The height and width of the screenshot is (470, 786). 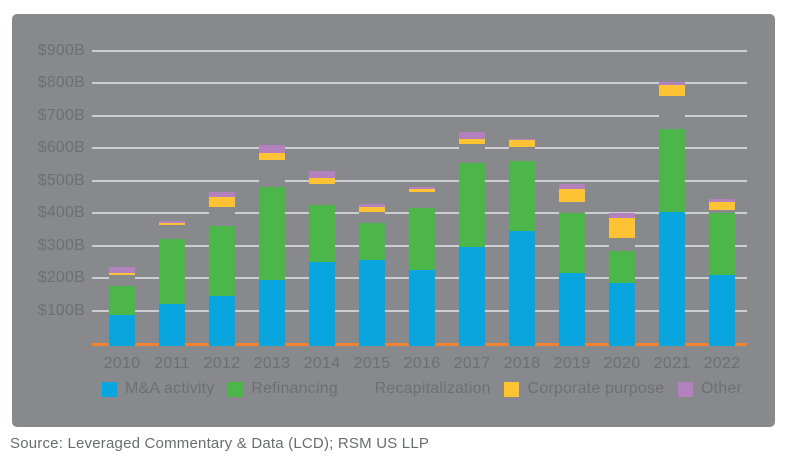 I want to click on legend-label: M&A activity, so click(x=170, y=388).